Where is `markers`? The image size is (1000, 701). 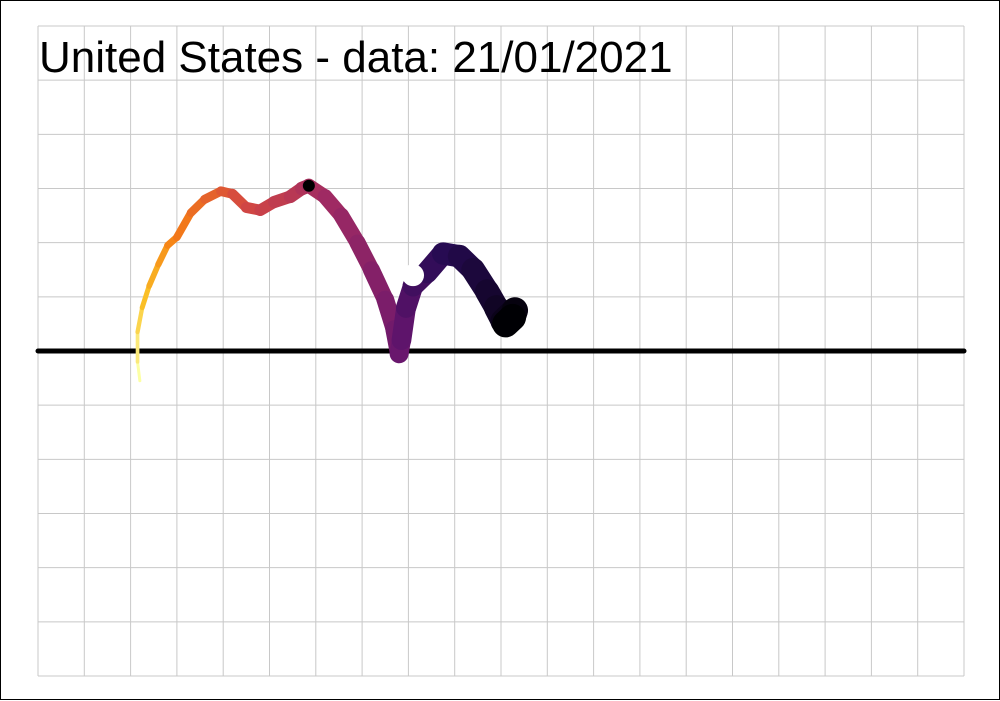 markers is located at coordinates (363, 233).